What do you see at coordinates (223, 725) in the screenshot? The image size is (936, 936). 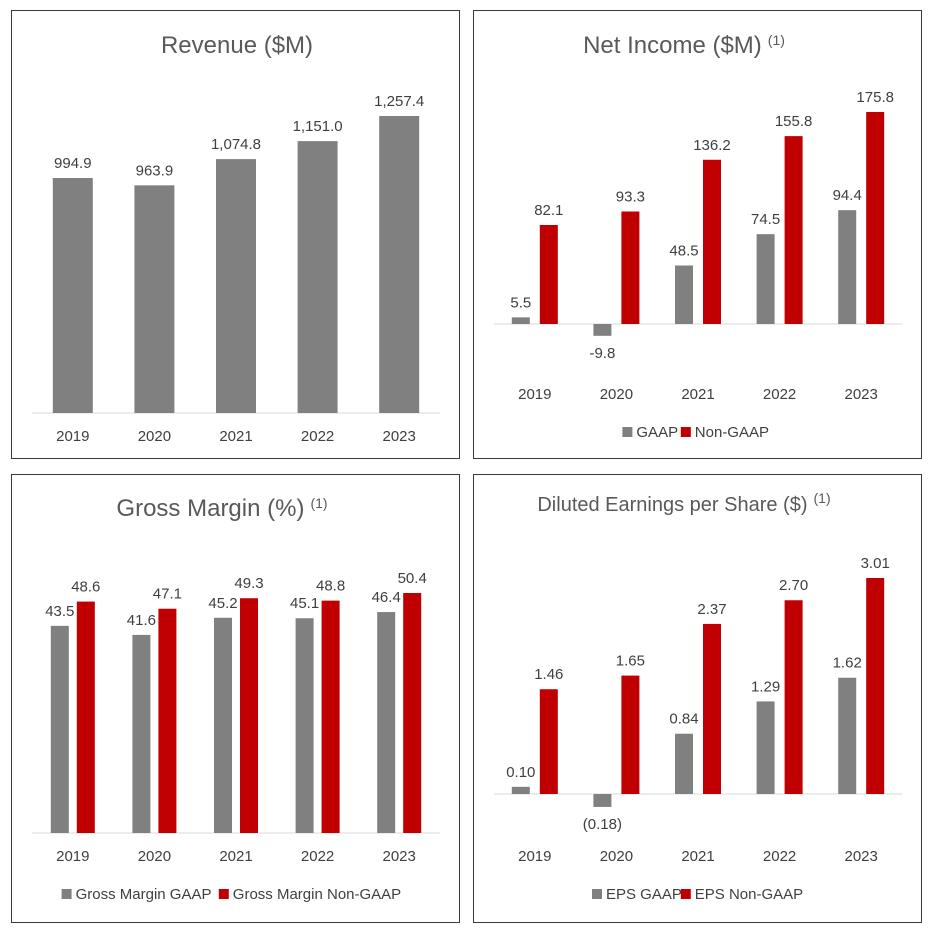 I see `bar-gross-margin-gaap-2021` at bounding box center [223, 725].